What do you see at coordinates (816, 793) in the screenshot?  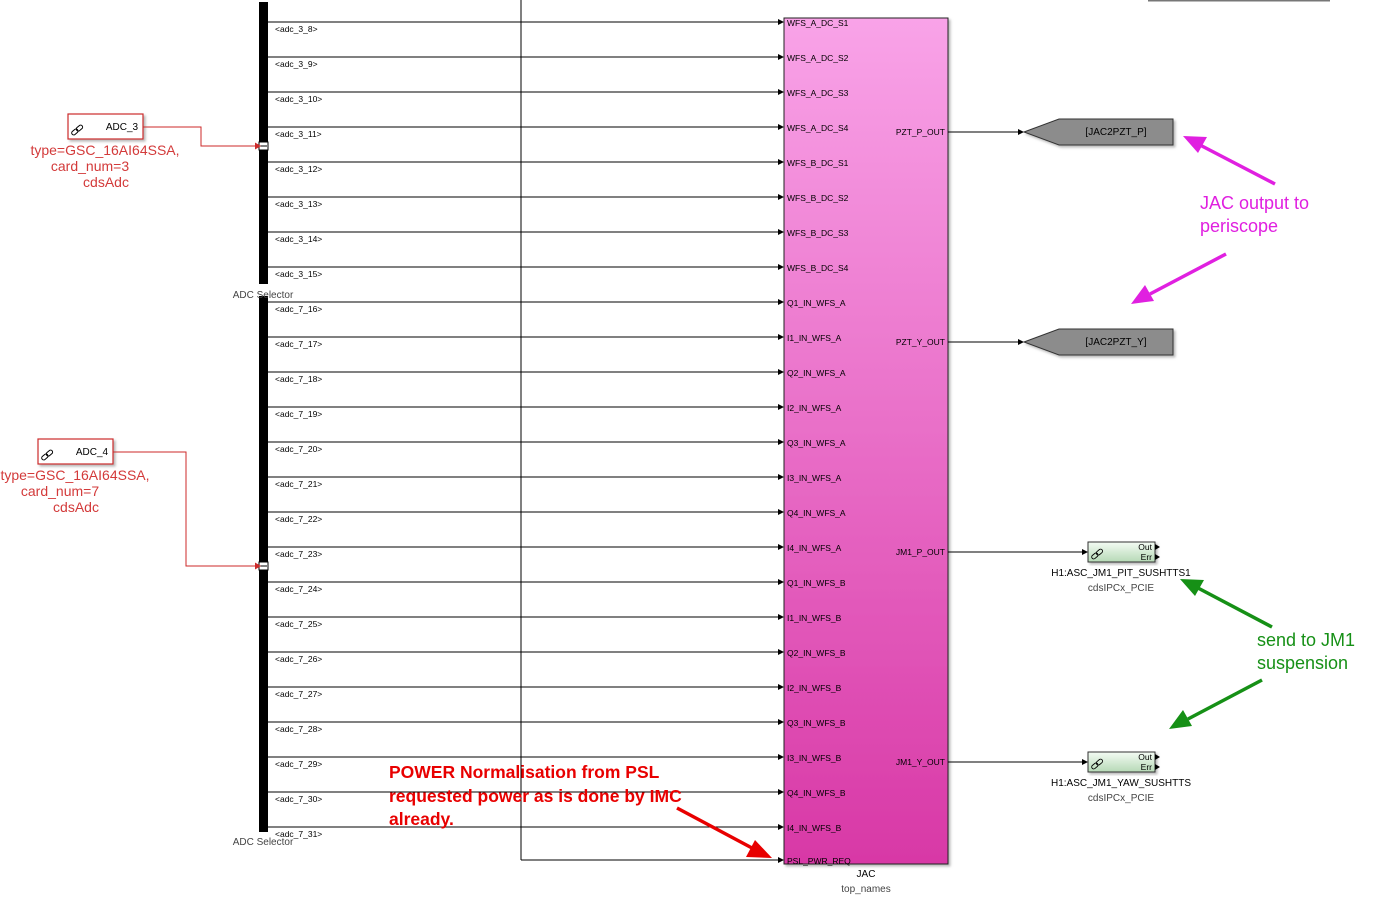 I see `jac-input-port-label: Q4_IN_WFS_B` at bounding box center [816, 793].